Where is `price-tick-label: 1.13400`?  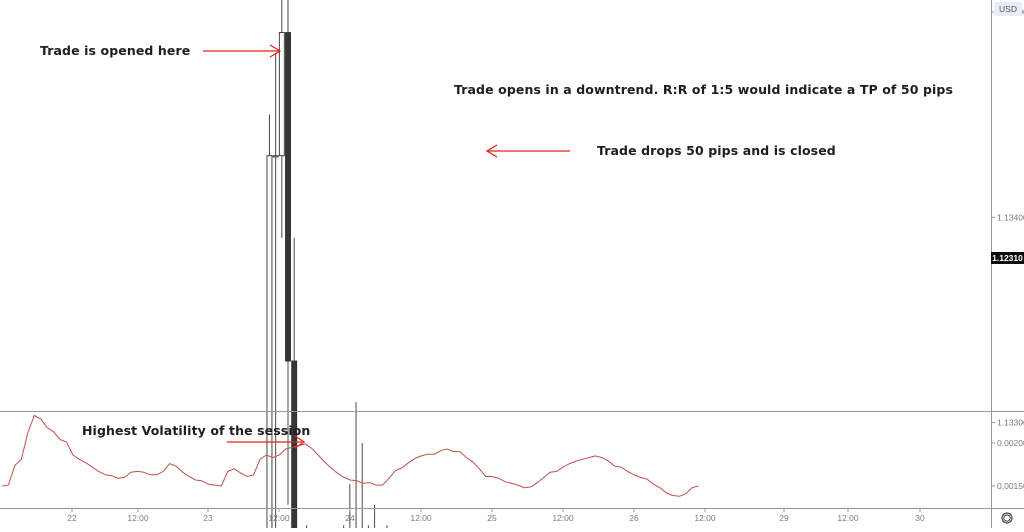
price-tick-label: 1.13400 is located at coordinates (1010, 217).